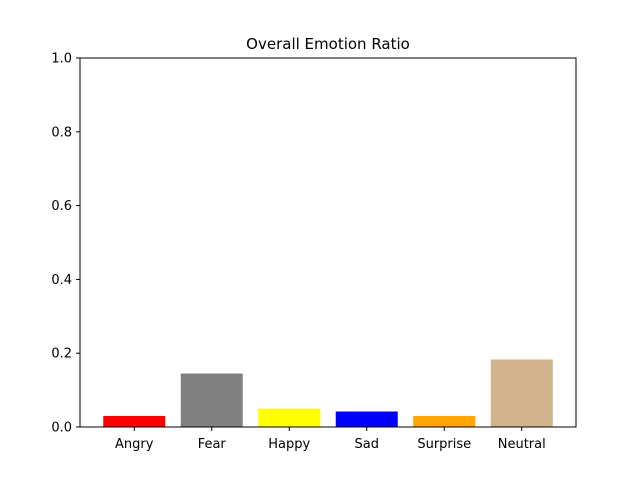 The image size is (640, 480). Describe the element at coordinates (289, 444) in the screenshot. I see `x-tick-label: Happy` at that location.